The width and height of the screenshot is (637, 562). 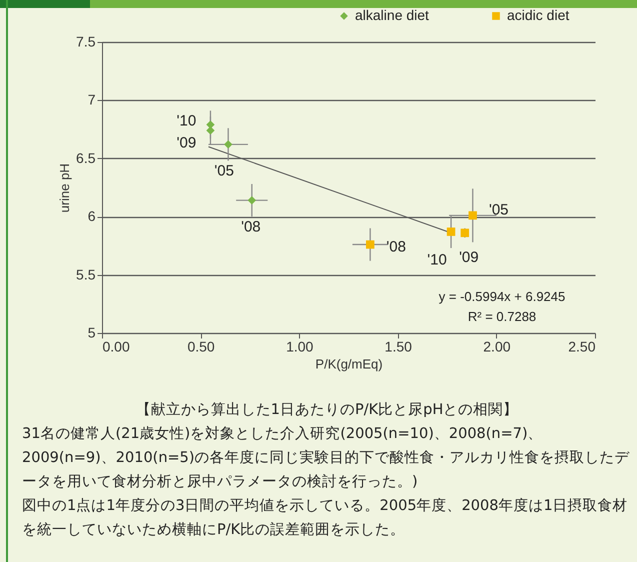 What do you see at coordinates (497, 346) in the screenshot?
I see `x-tick-label: 2.00` at bounding box center [497, 346].